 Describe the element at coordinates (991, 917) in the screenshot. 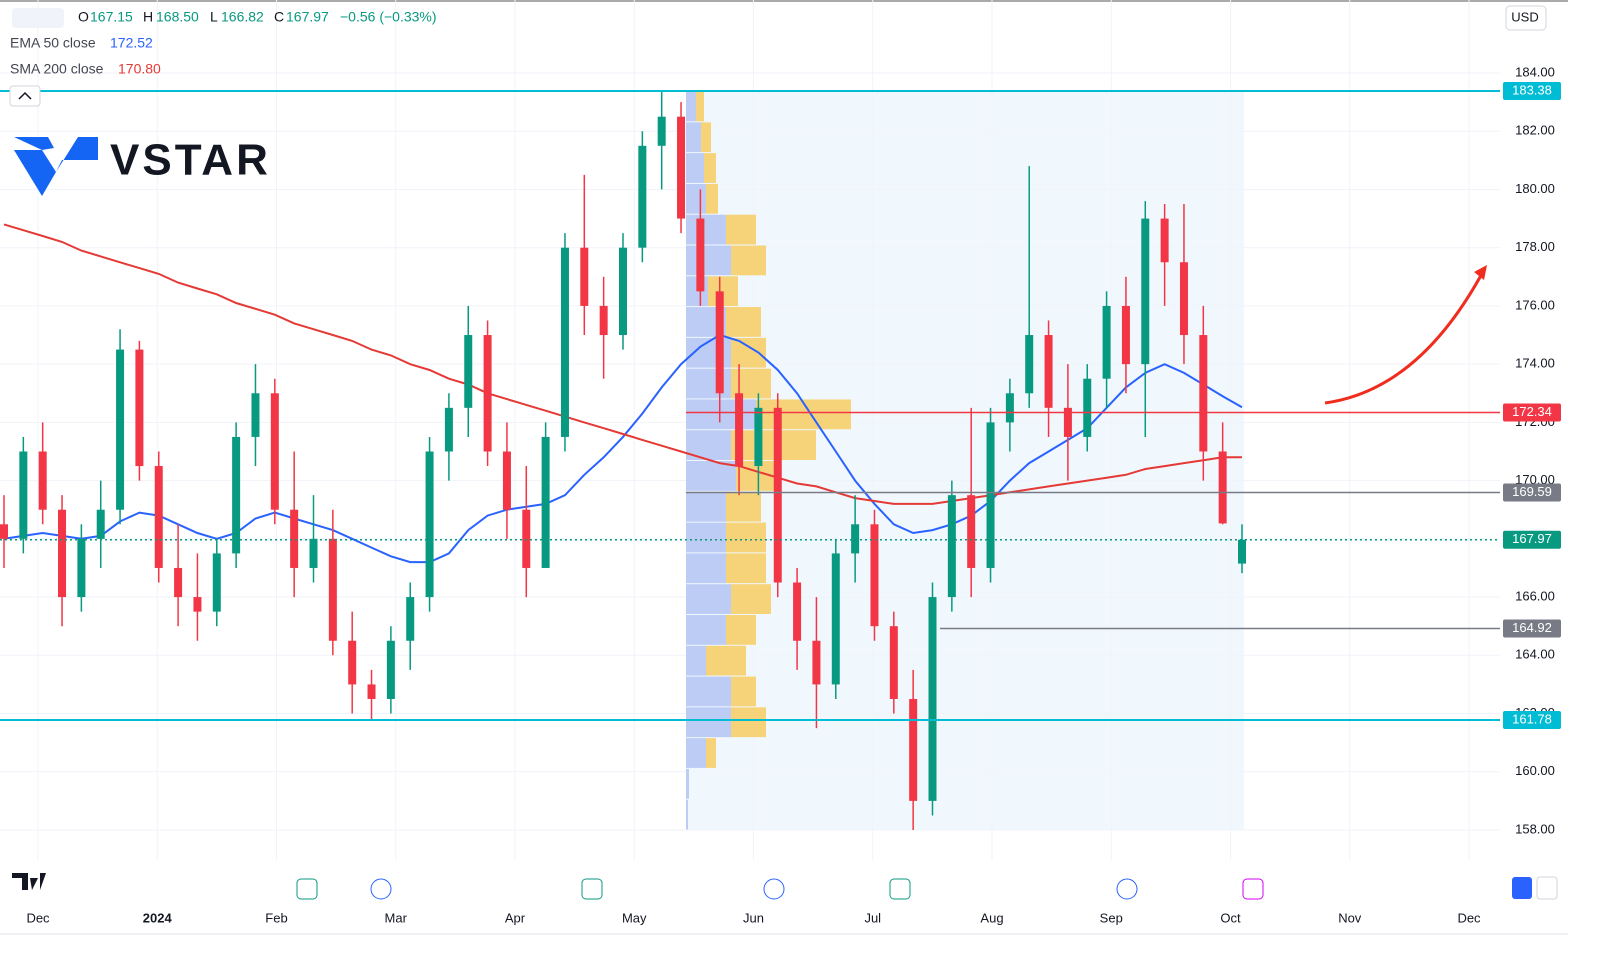

I see `x-tick-label: Aug` at that location.